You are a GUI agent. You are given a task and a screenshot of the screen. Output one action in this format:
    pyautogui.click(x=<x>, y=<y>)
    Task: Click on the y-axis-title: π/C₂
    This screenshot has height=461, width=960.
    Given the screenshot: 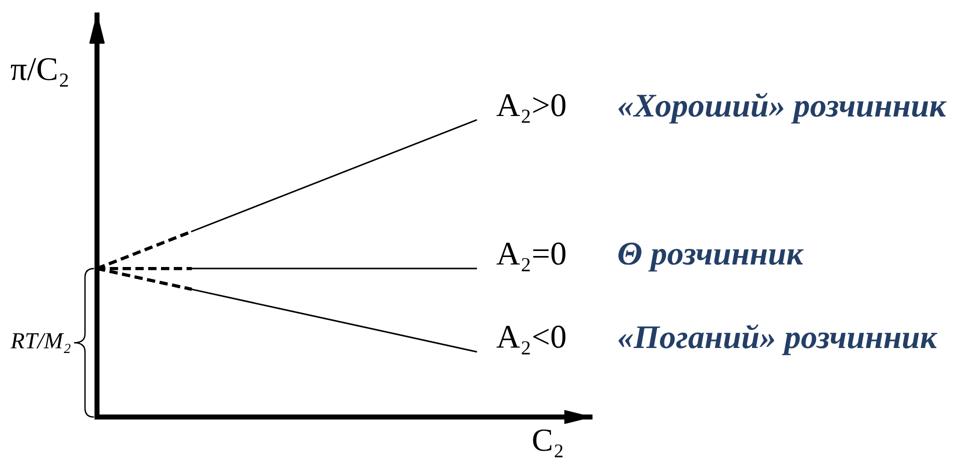 What is the action you would take?
    pyautogui.click(x=39, y=72)
    